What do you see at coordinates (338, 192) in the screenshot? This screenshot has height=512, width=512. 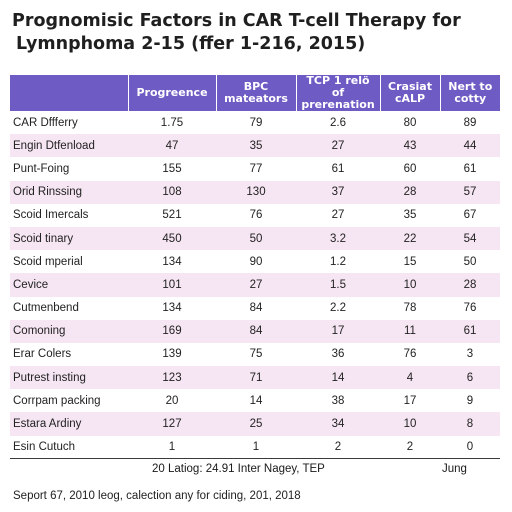 I see `table-cell: 37` at bounding box center [338, 192].